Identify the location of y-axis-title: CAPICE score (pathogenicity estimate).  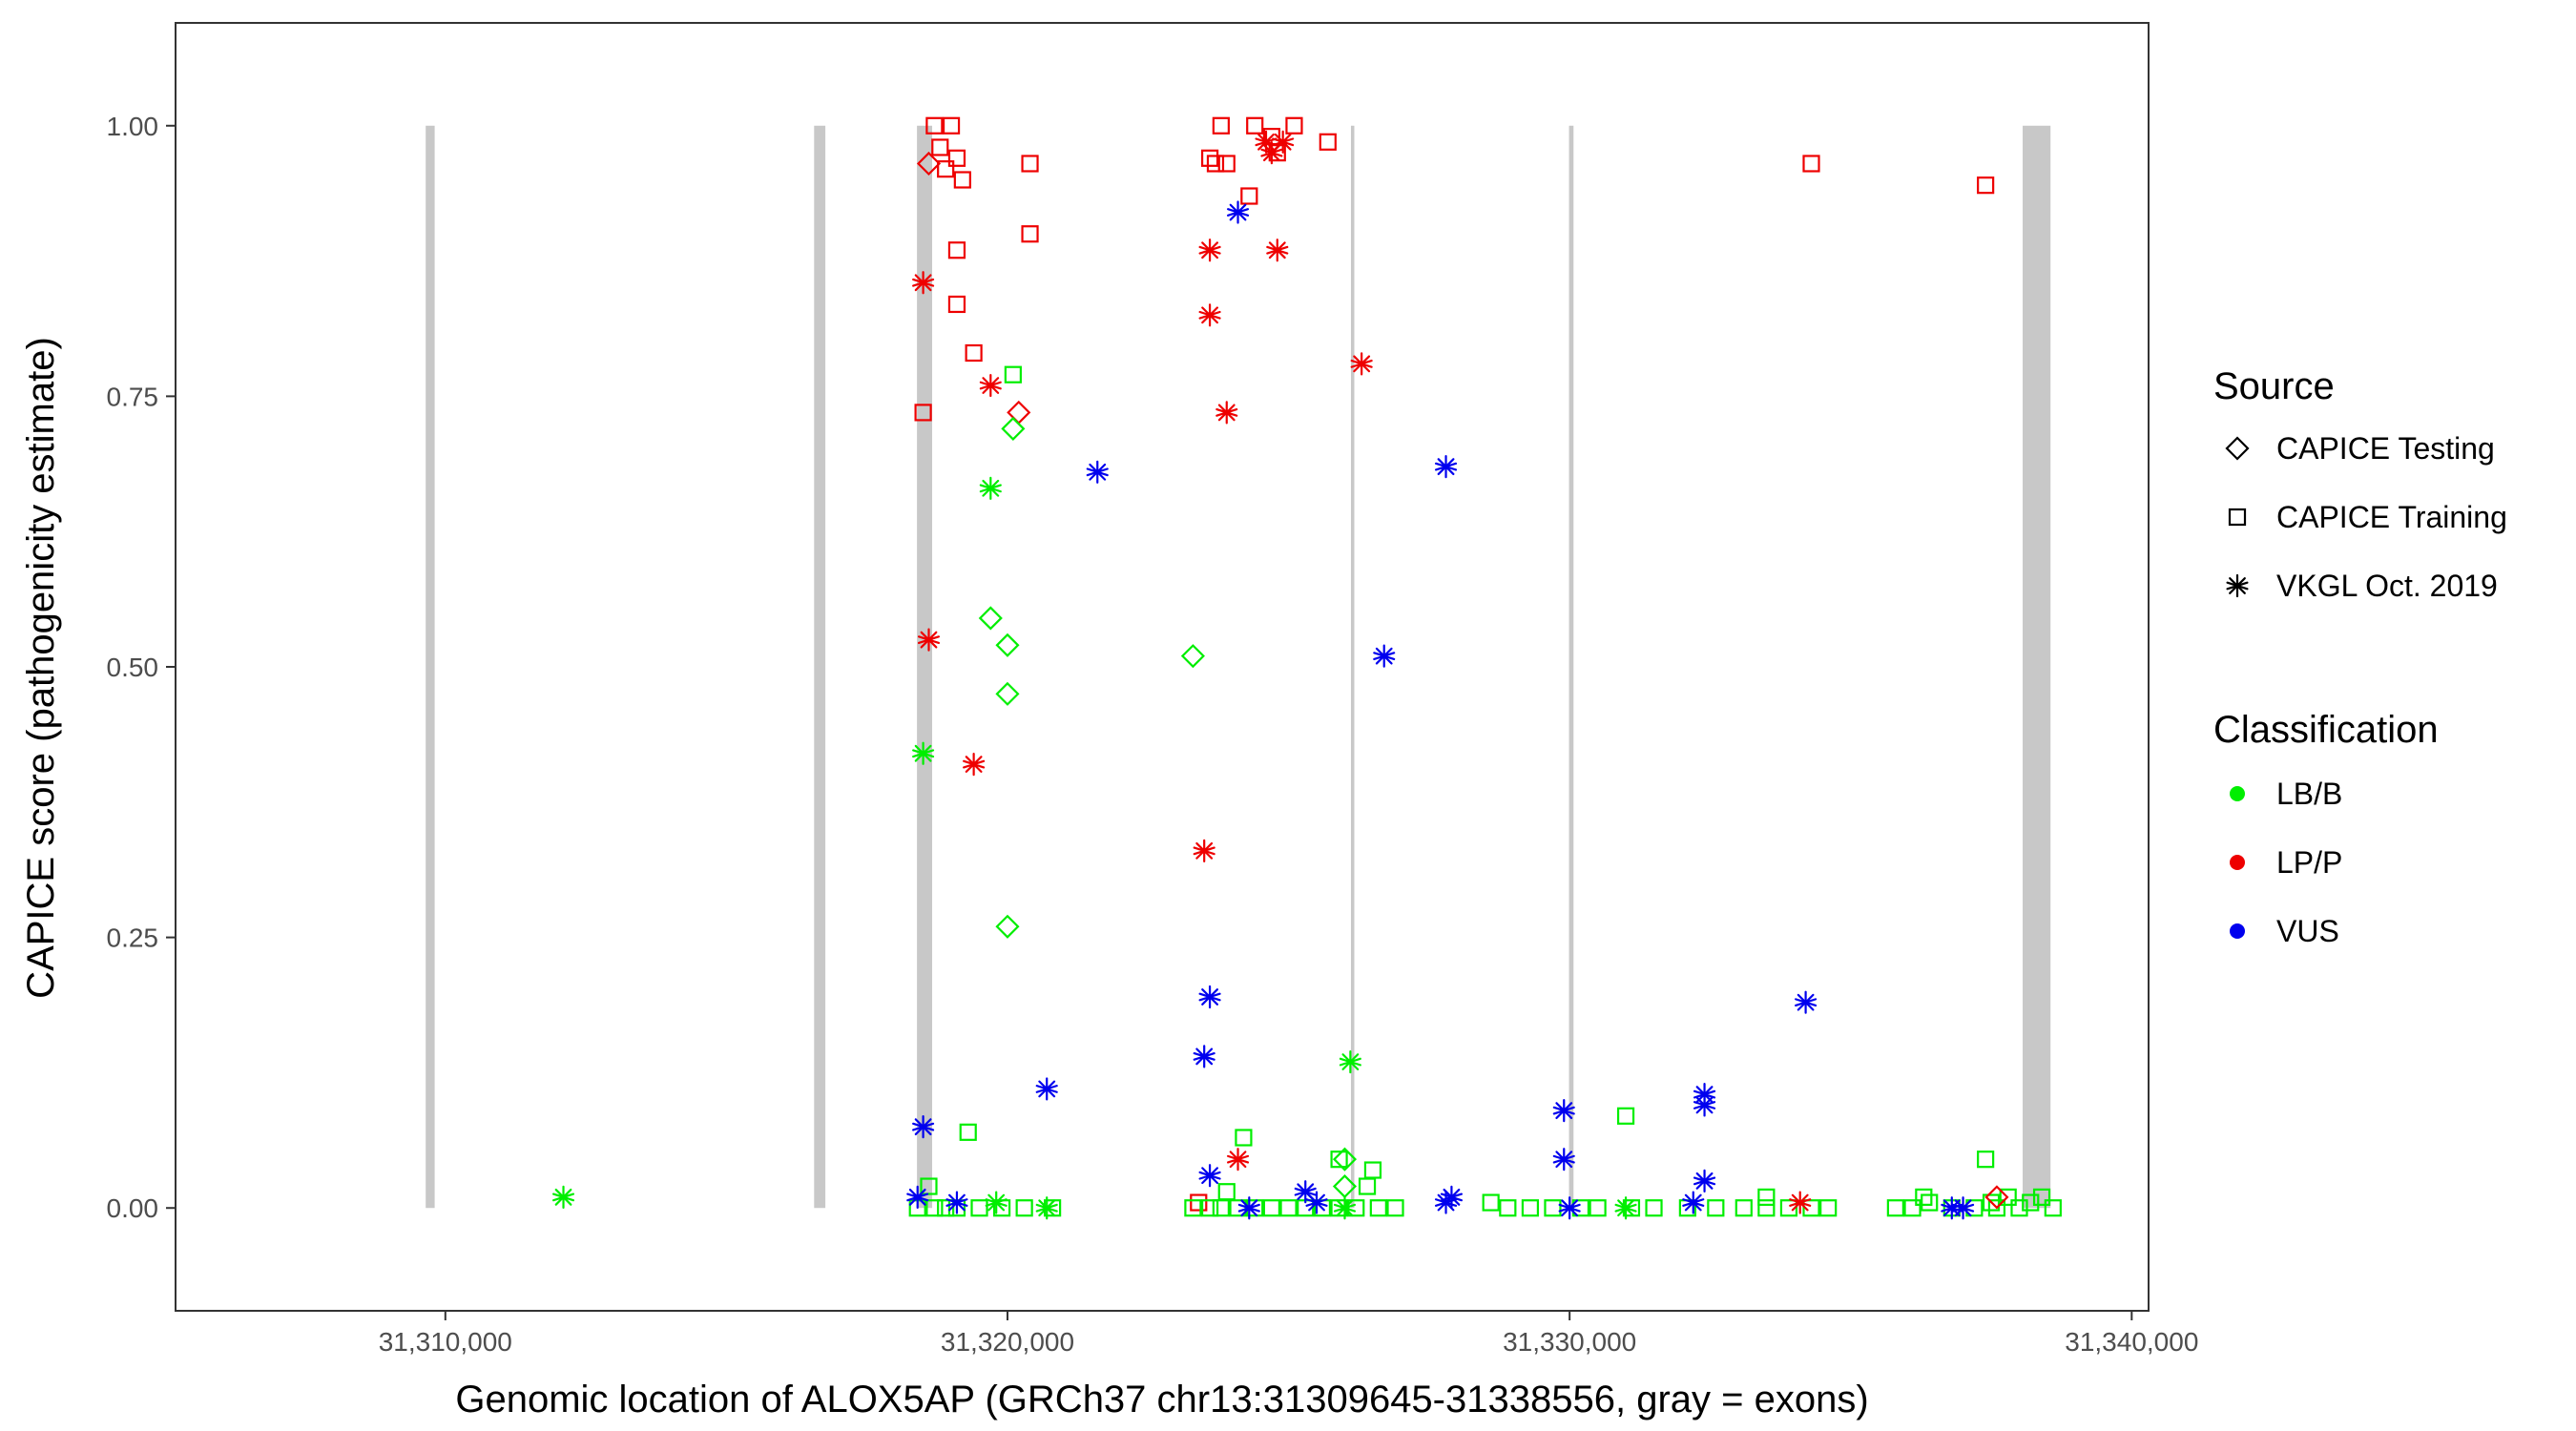
(41, 668).